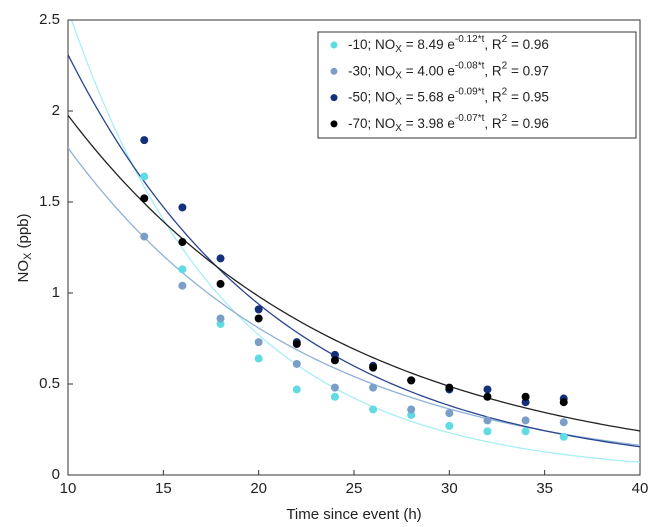 The width and height of the screenshot is (656, 527). I want to click on legend-label: -10; NOX = 8.49 e-0.12*t, R2 = 0.96, so click(448, 44).